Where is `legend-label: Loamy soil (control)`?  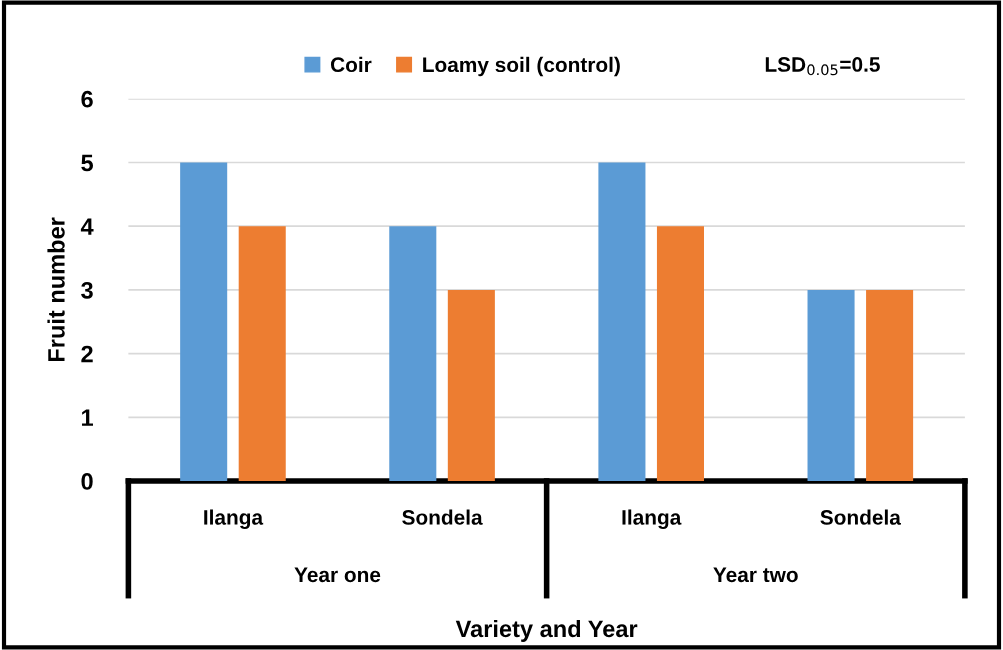 legend-label: Loamy soil (control) is located at coordinates (521, 66).